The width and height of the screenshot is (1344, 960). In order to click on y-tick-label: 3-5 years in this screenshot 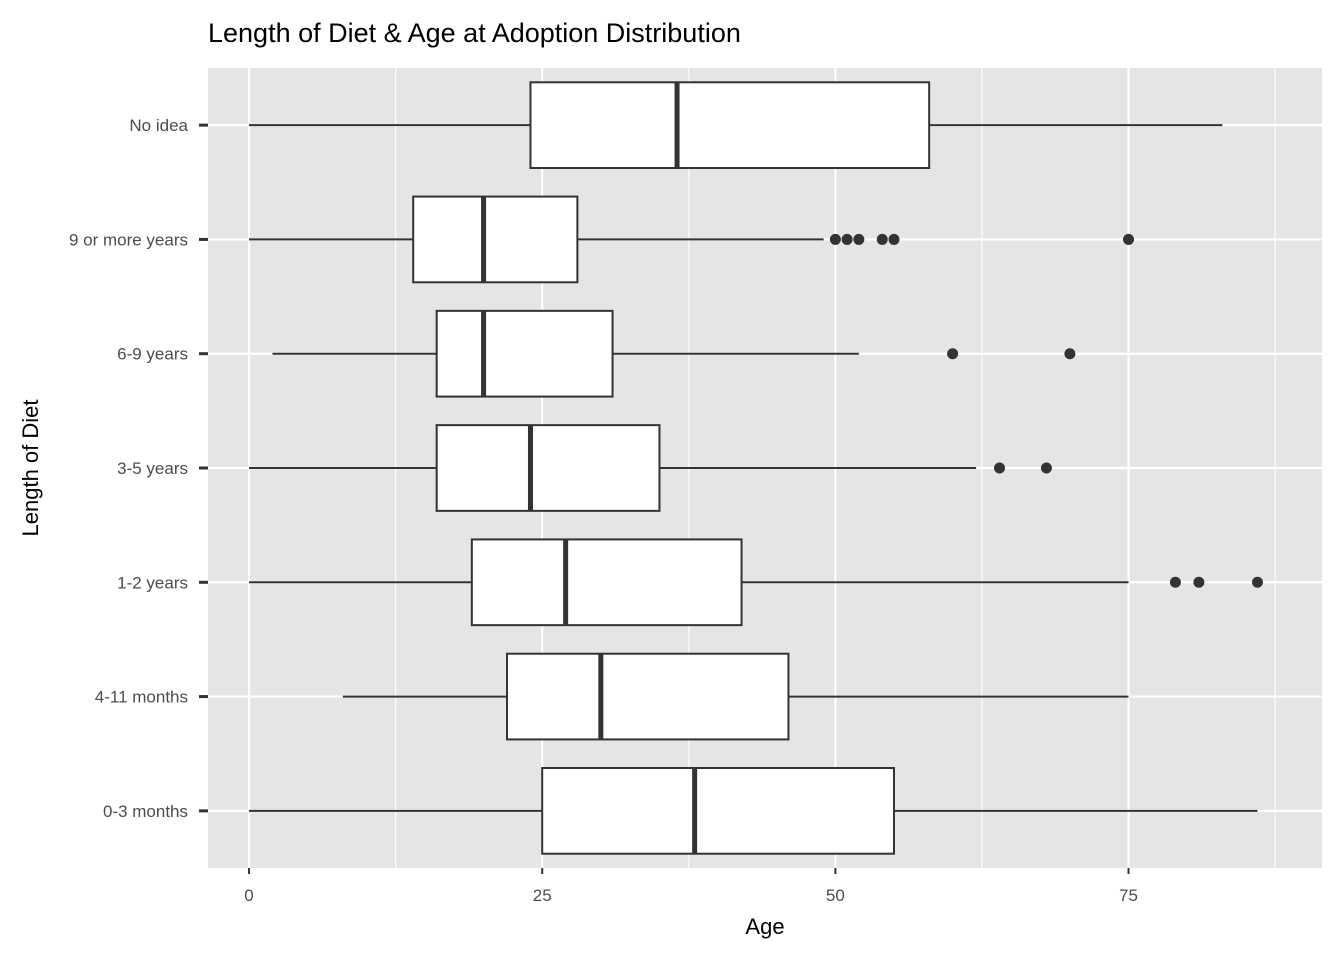, I will do `click(152, 468)`.